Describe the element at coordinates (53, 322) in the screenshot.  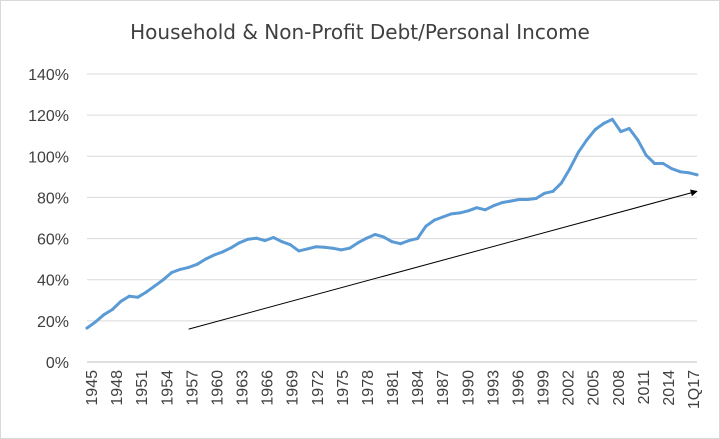
I see `y-tick-label: 20%` at that location.